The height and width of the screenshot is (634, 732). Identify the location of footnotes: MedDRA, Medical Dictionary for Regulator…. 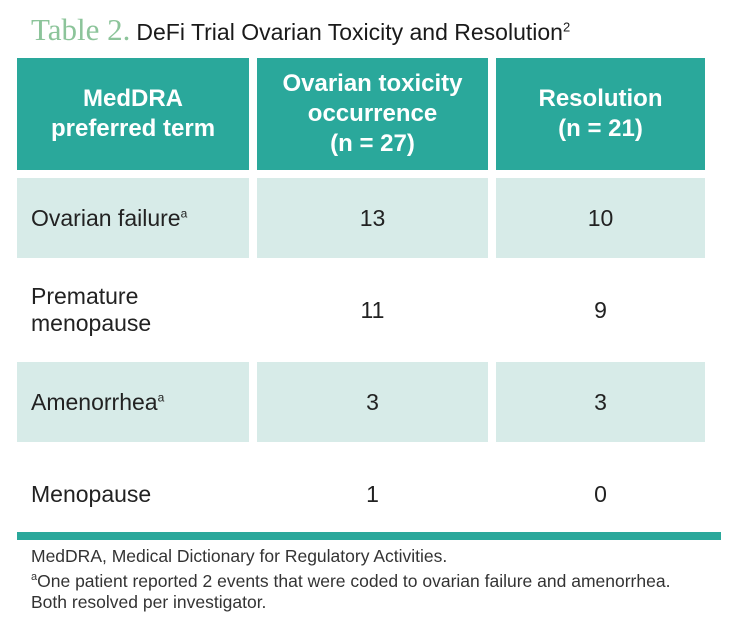
(371, 579).